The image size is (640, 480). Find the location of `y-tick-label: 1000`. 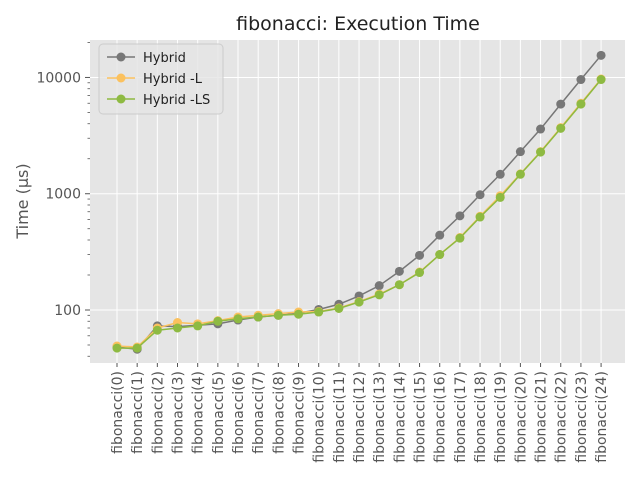

y-tick-label: 1000 is located at coordinates (63, 195).